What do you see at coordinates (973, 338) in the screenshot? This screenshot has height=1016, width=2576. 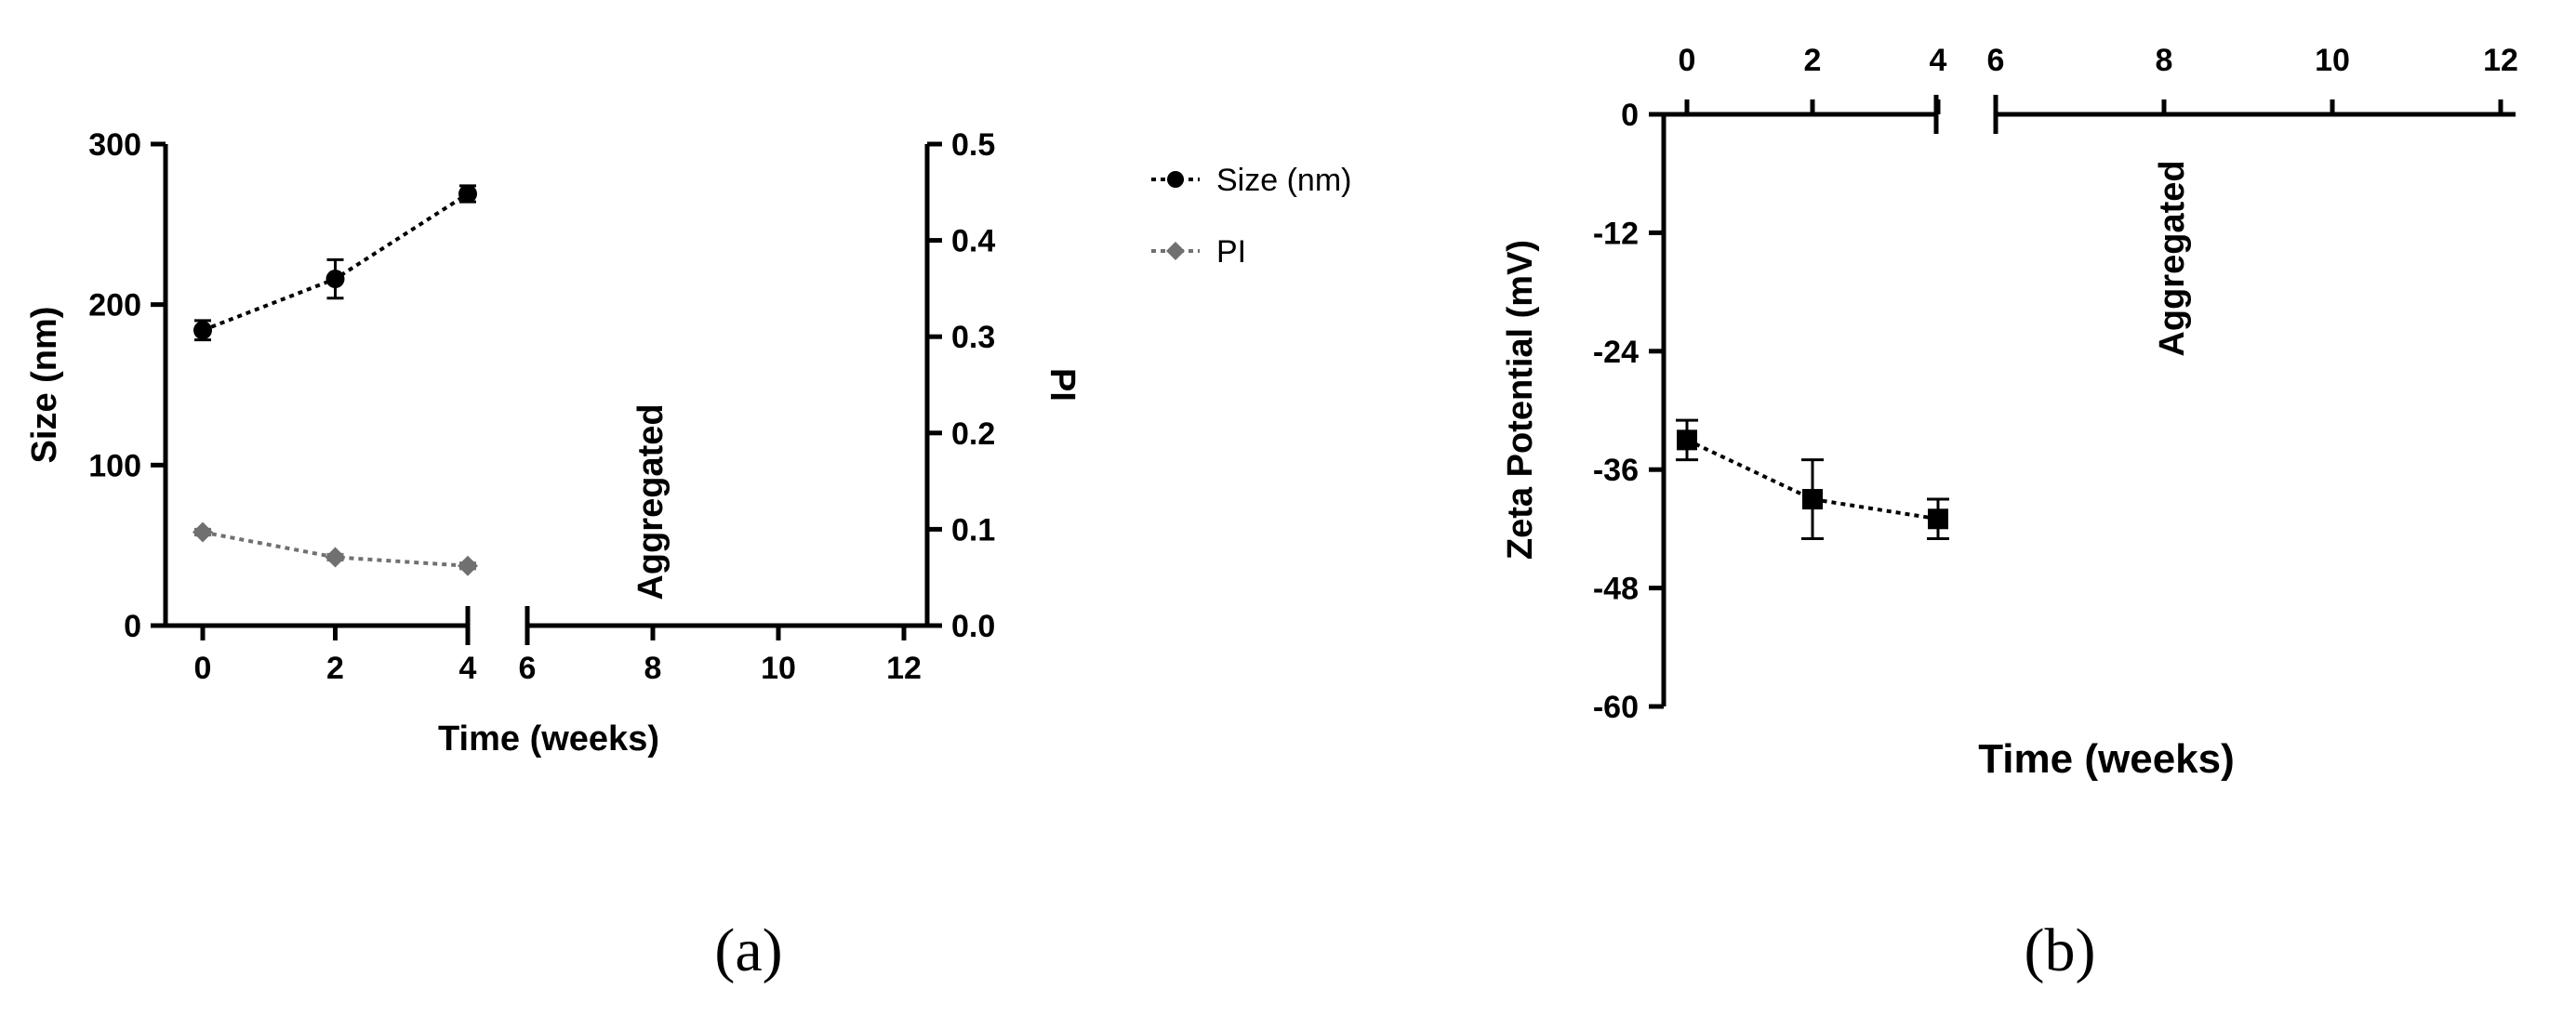 I see `panel-a-y-right-tick-label: 0.3` at bounding box center [973, 338].